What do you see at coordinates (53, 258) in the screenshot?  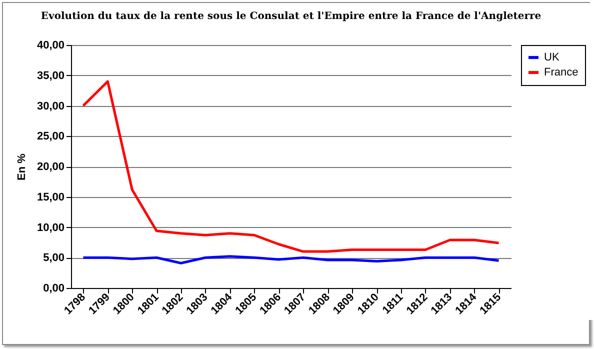 I see `y-tick-label: 5,00` at bounding box center [53, 258].